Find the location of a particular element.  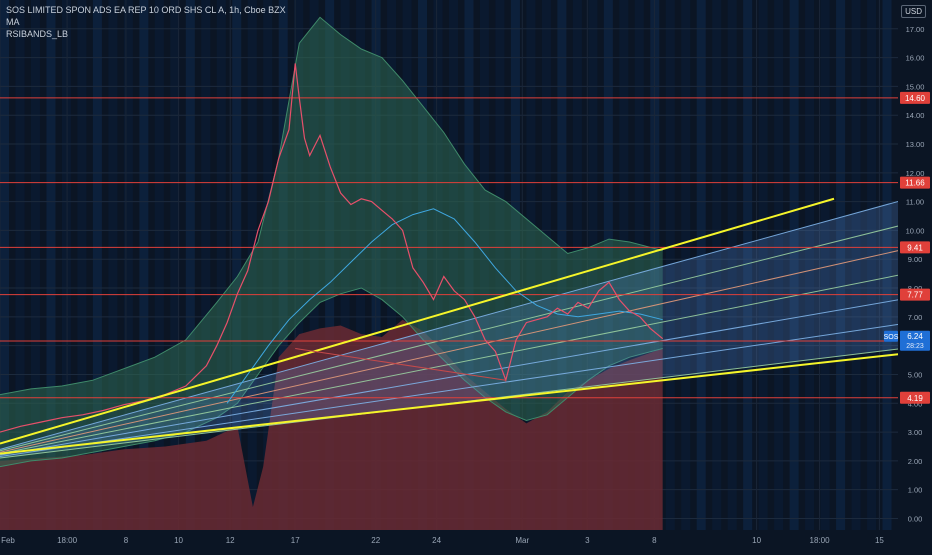

symbol-tag is located at coordinates (891, 336).